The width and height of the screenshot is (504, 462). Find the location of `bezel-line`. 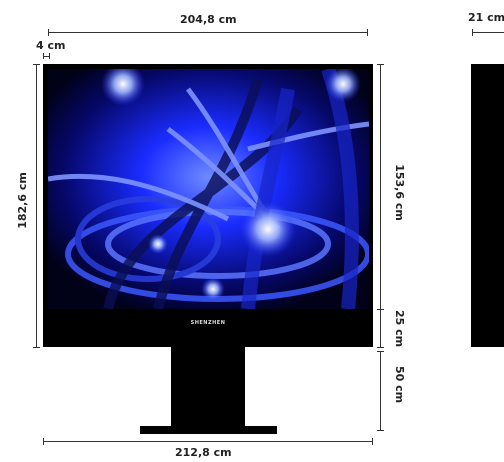

bezel-line is located at coordinates (380, 328).